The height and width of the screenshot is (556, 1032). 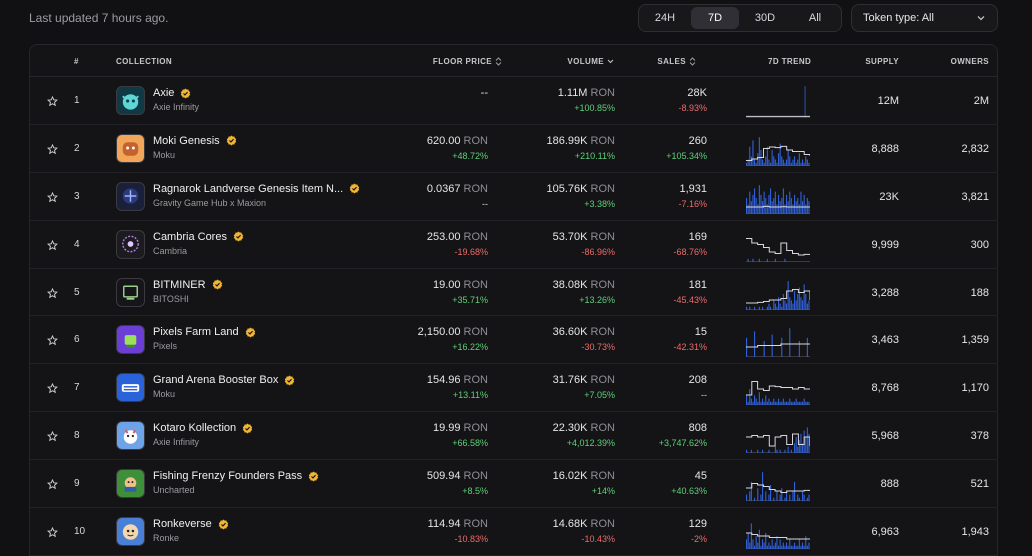 What do you see at coordinates (130, 100) in the screenshot?
I see `axie-logo-icon` at bounding box center [130, 100].